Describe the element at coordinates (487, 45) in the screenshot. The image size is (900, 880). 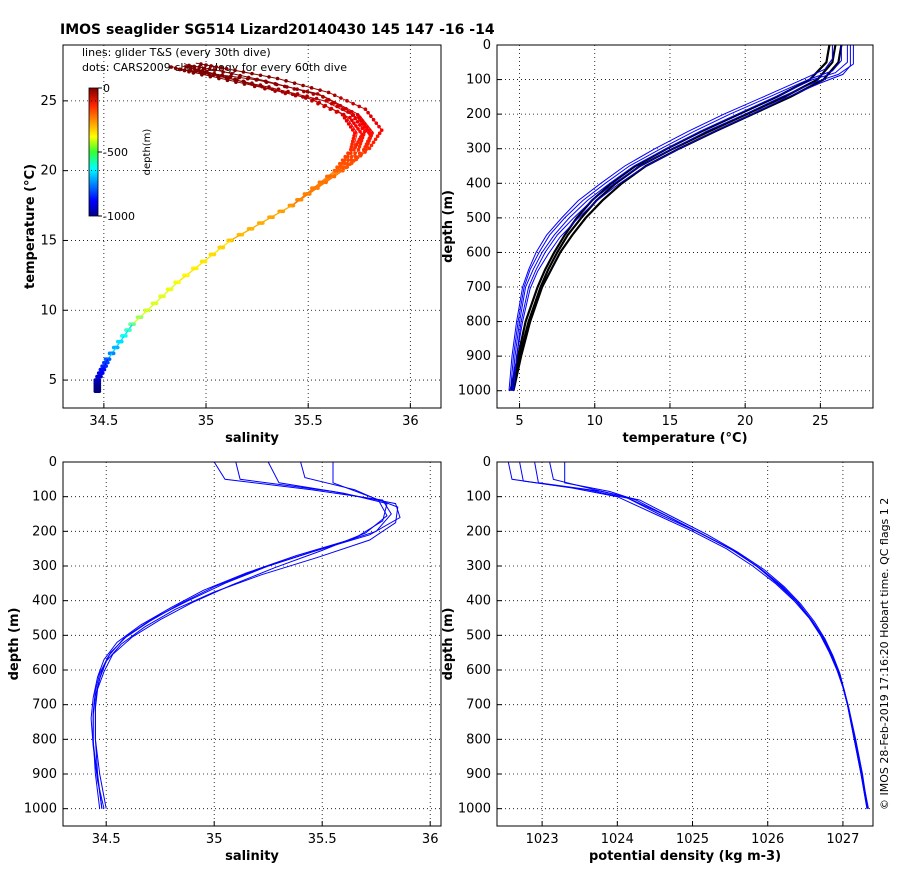
I see `temp_depth-y-tick-label: 0` at that location.